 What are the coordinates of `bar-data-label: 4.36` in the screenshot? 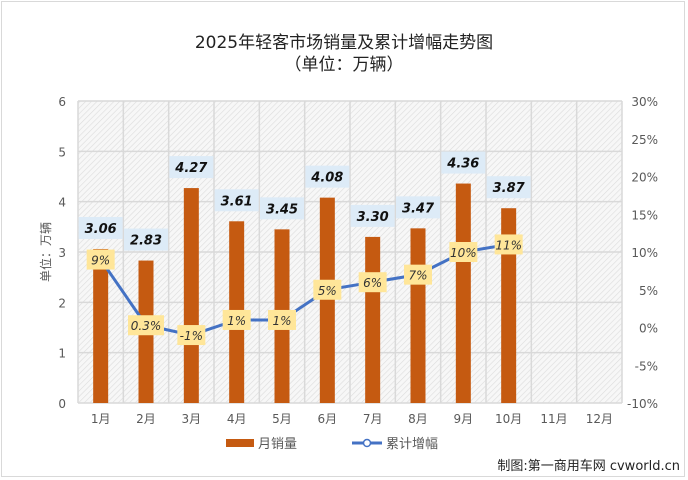 It's located at (462, 164).